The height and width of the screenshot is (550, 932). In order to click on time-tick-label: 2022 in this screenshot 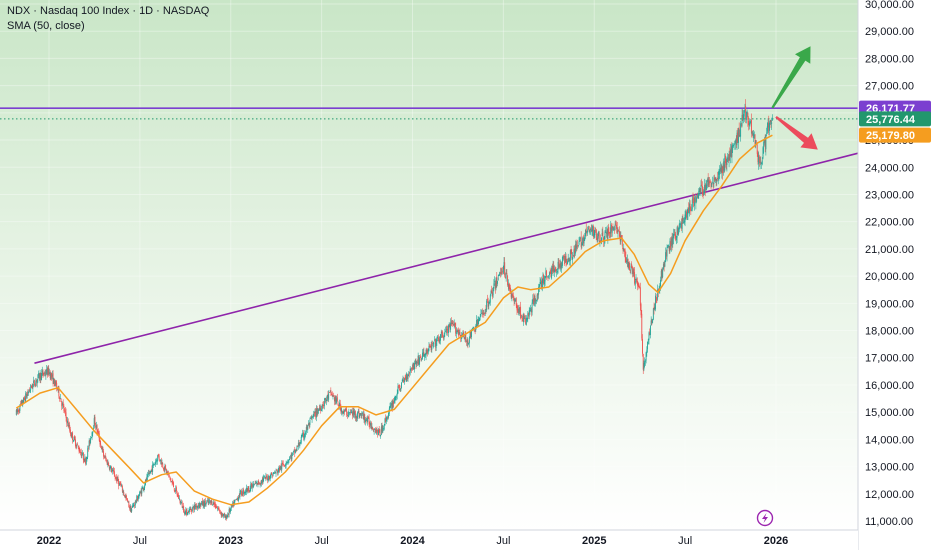, I will do `click(49, 541)`.